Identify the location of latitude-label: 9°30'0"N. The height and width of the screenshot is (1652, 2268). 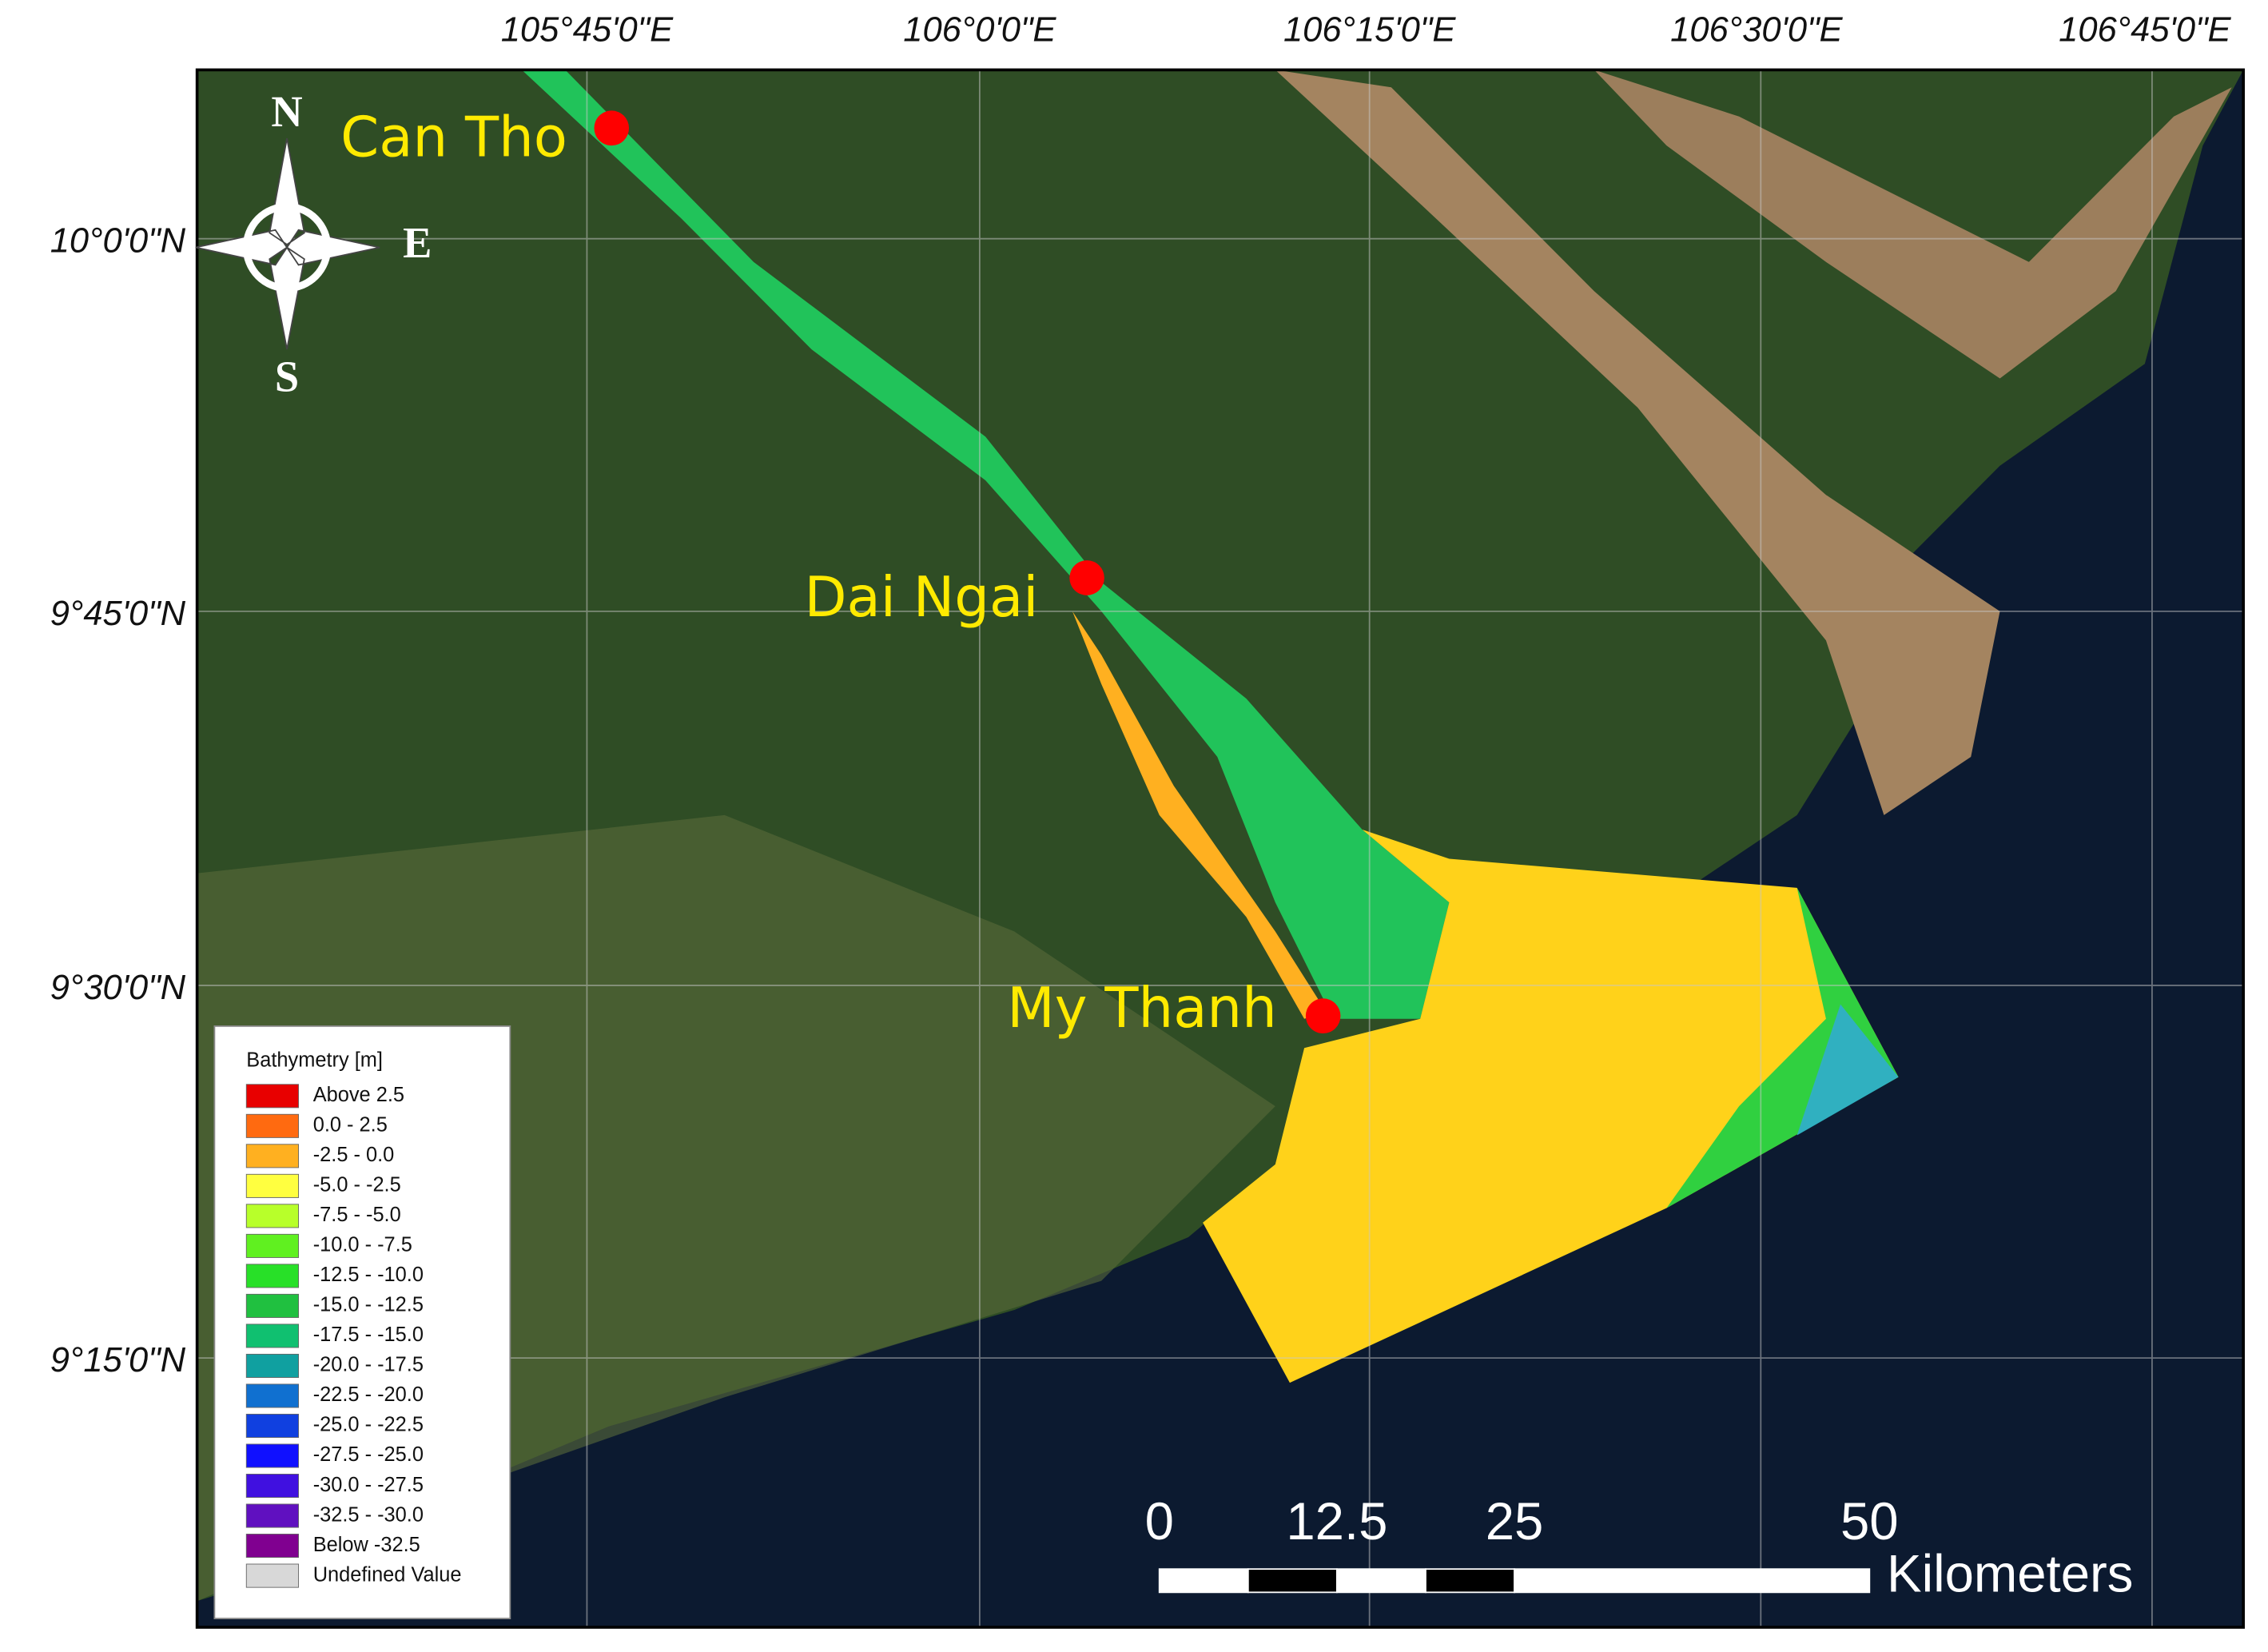
(118, 988).